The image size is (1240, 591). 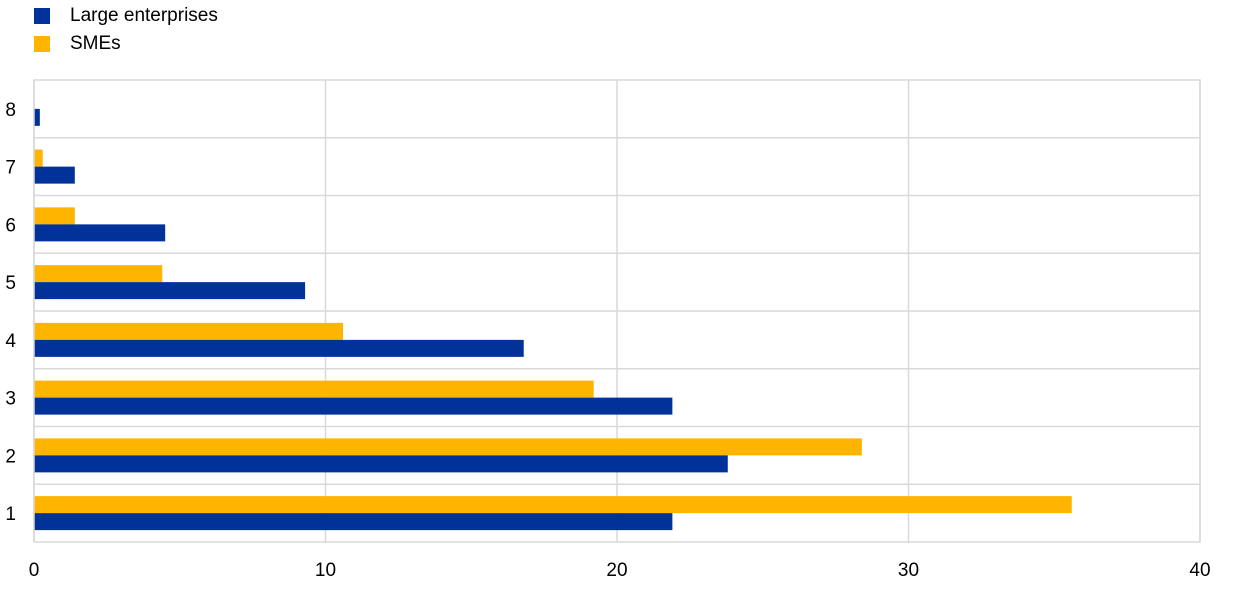 I want to click on y-tick-label: 8, so click(x=10, y=110).